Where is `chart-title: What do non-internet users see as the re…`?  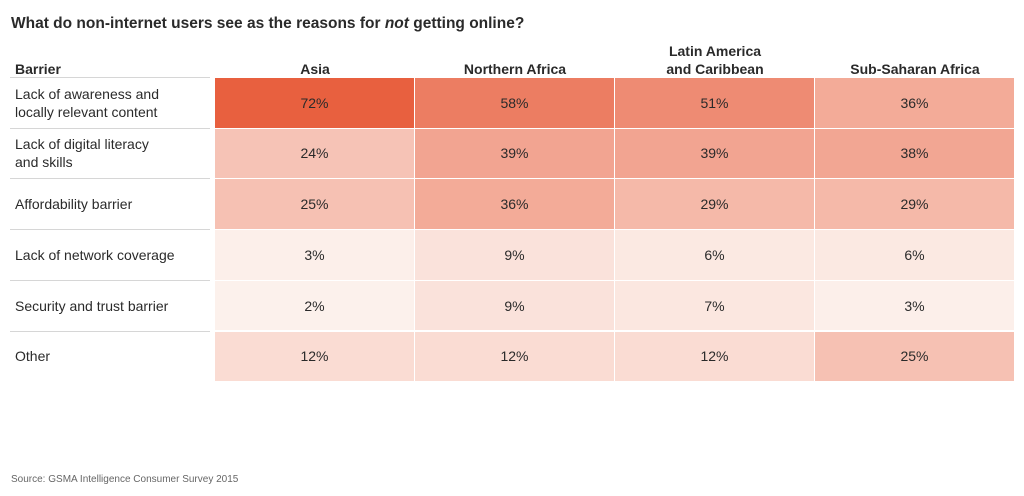
chart-title: What do non-internet users see as the re… is located at coordinates (267, 24).